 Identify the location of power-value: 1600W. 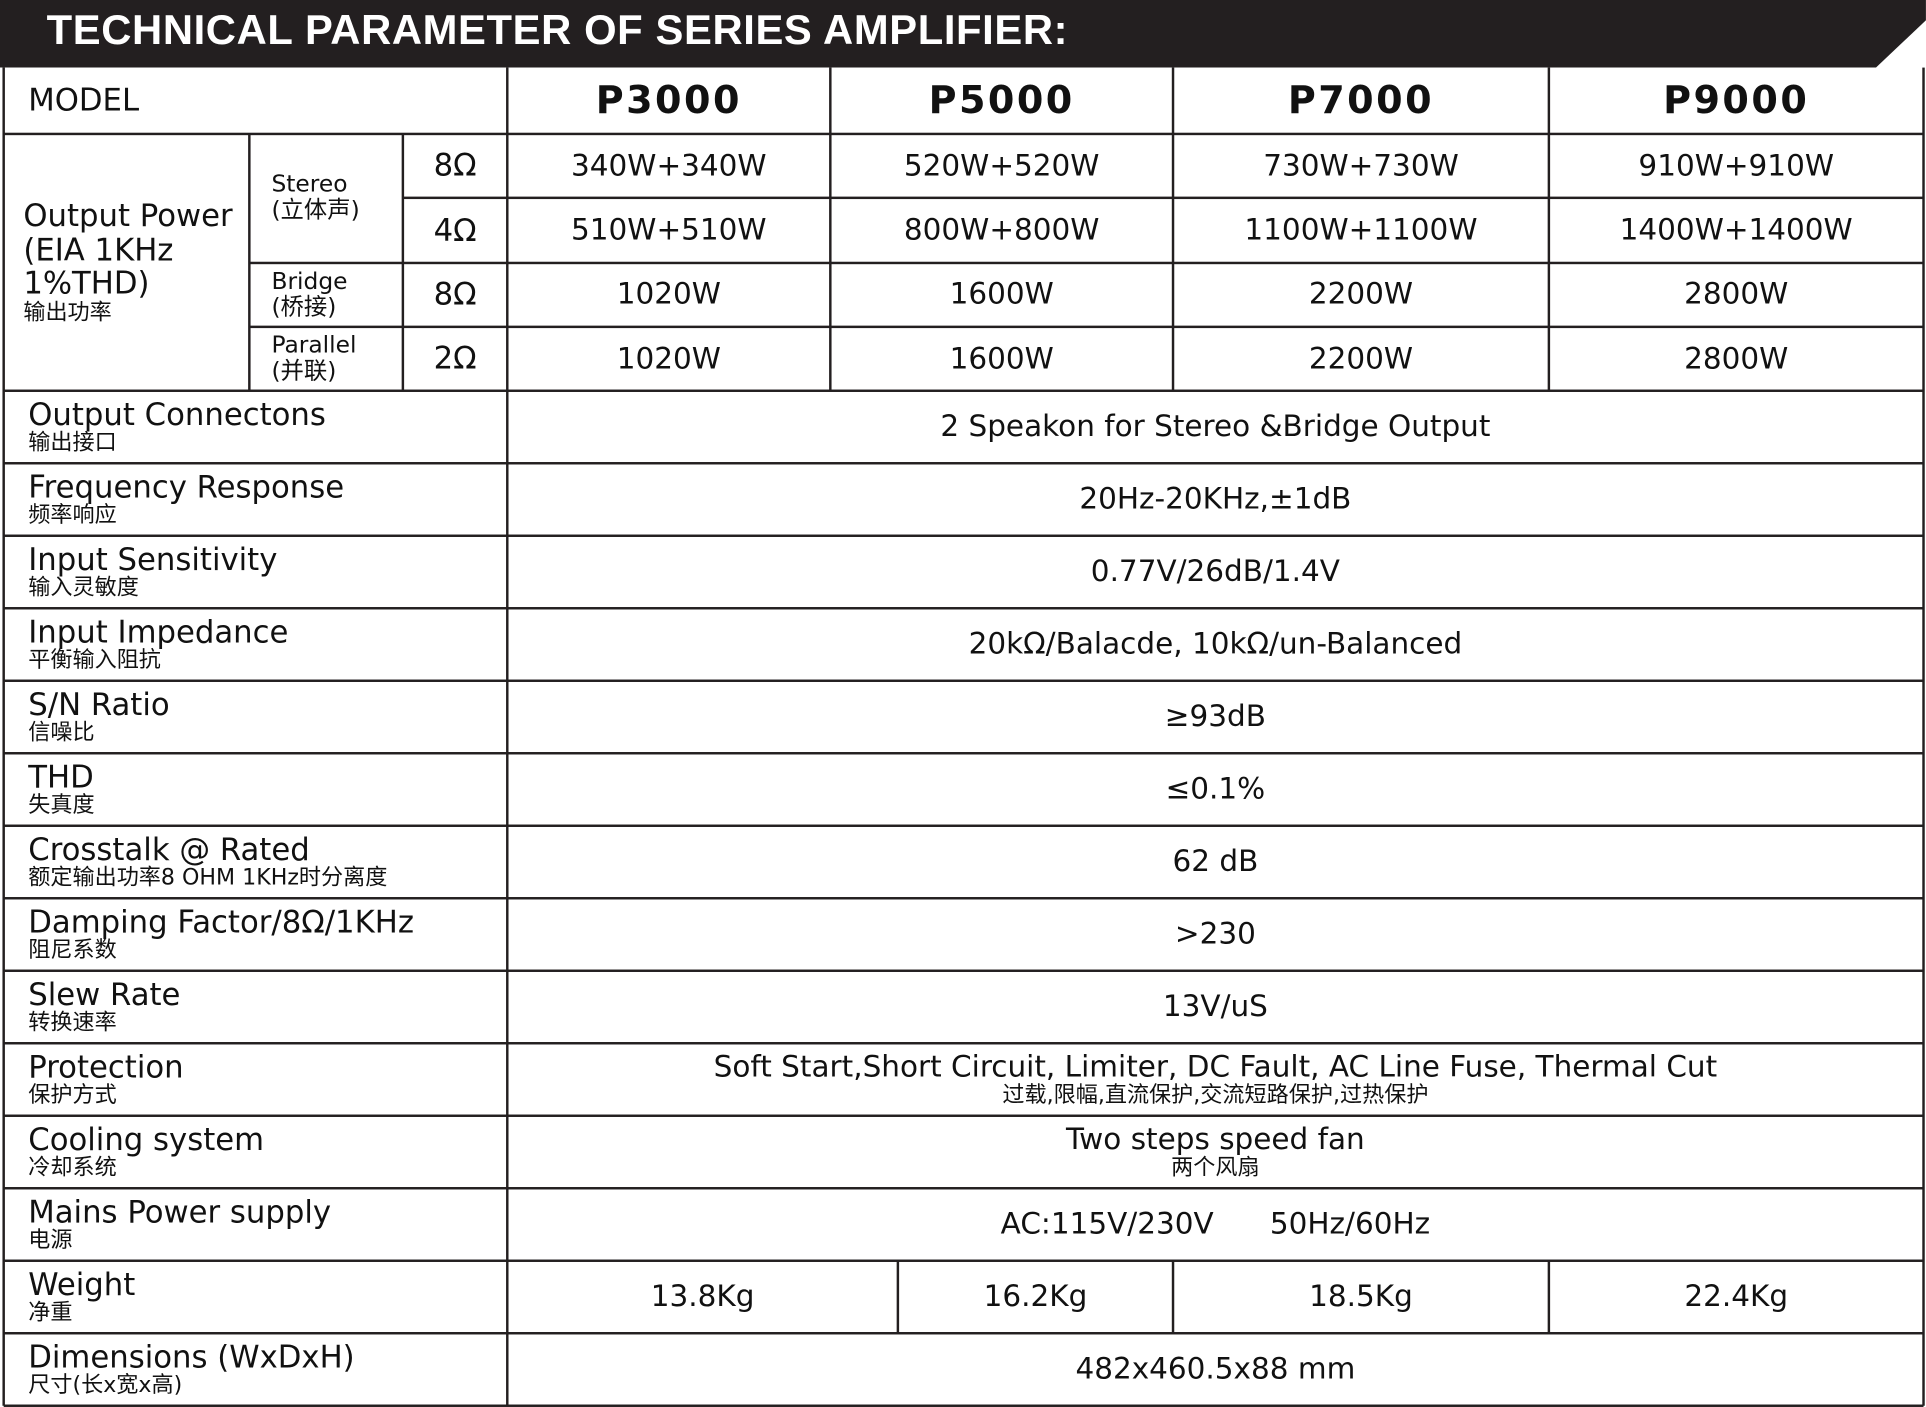
(1001, 359).